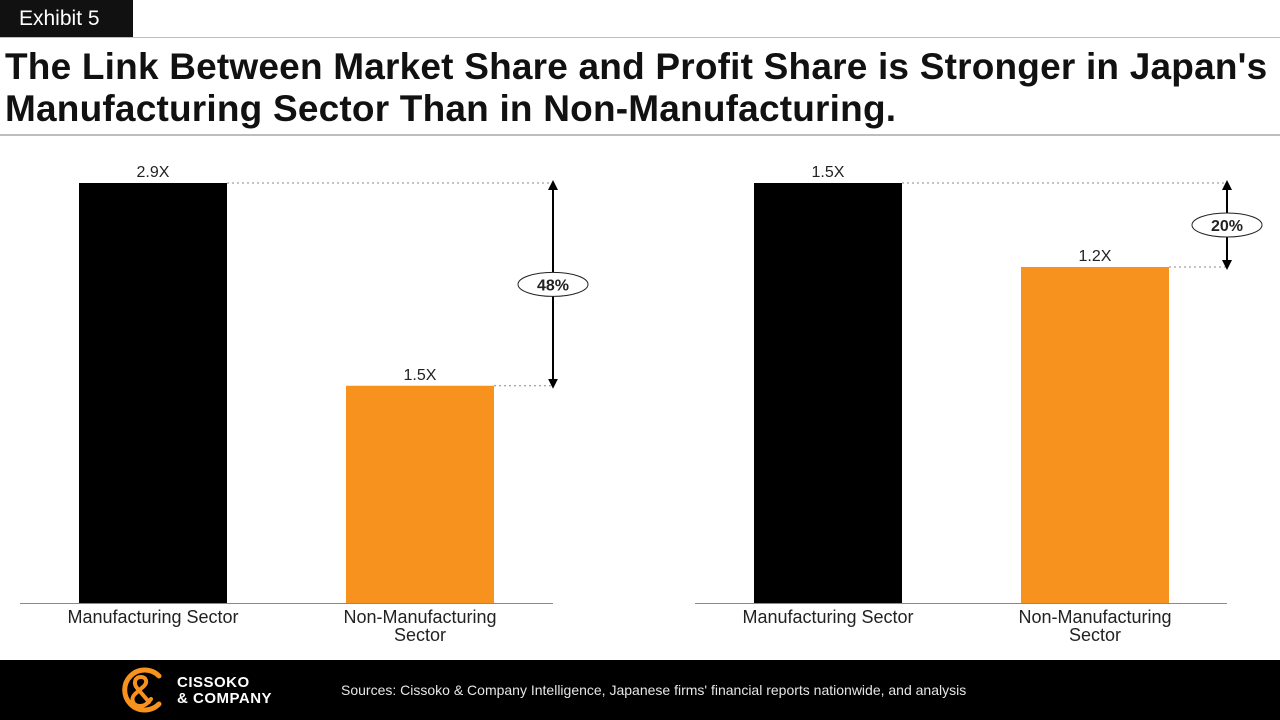 This screenshot has width=1280, height=720. What do you see at coordinates (225, 698) in the screenshot?
I see `logo-line-2: & COMPANY` at bounding box center [225, 698].